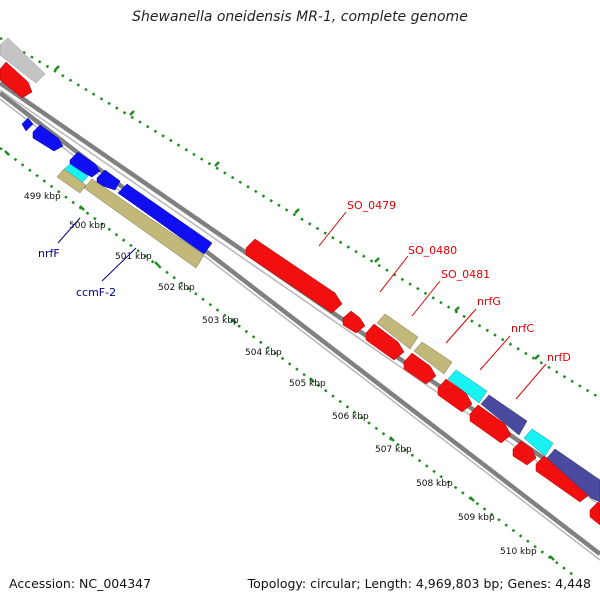  What do you see at coordinates (176, 288) in the screenshot?
I see `tick-label-502: 502 kbp` at bounding box center [176, 288].